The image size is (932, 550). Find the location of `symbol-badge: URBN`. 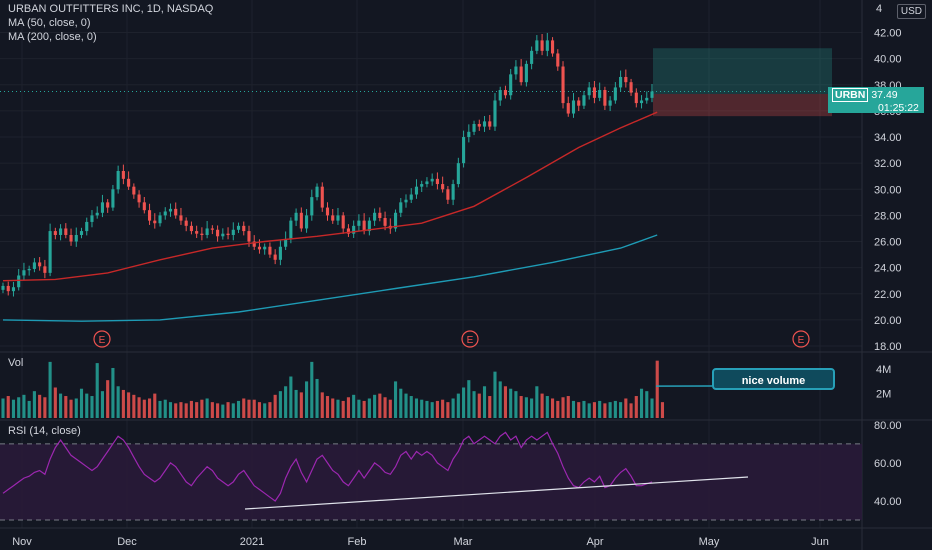

symbol-badge: URBN is located at coordinates (850, 95).